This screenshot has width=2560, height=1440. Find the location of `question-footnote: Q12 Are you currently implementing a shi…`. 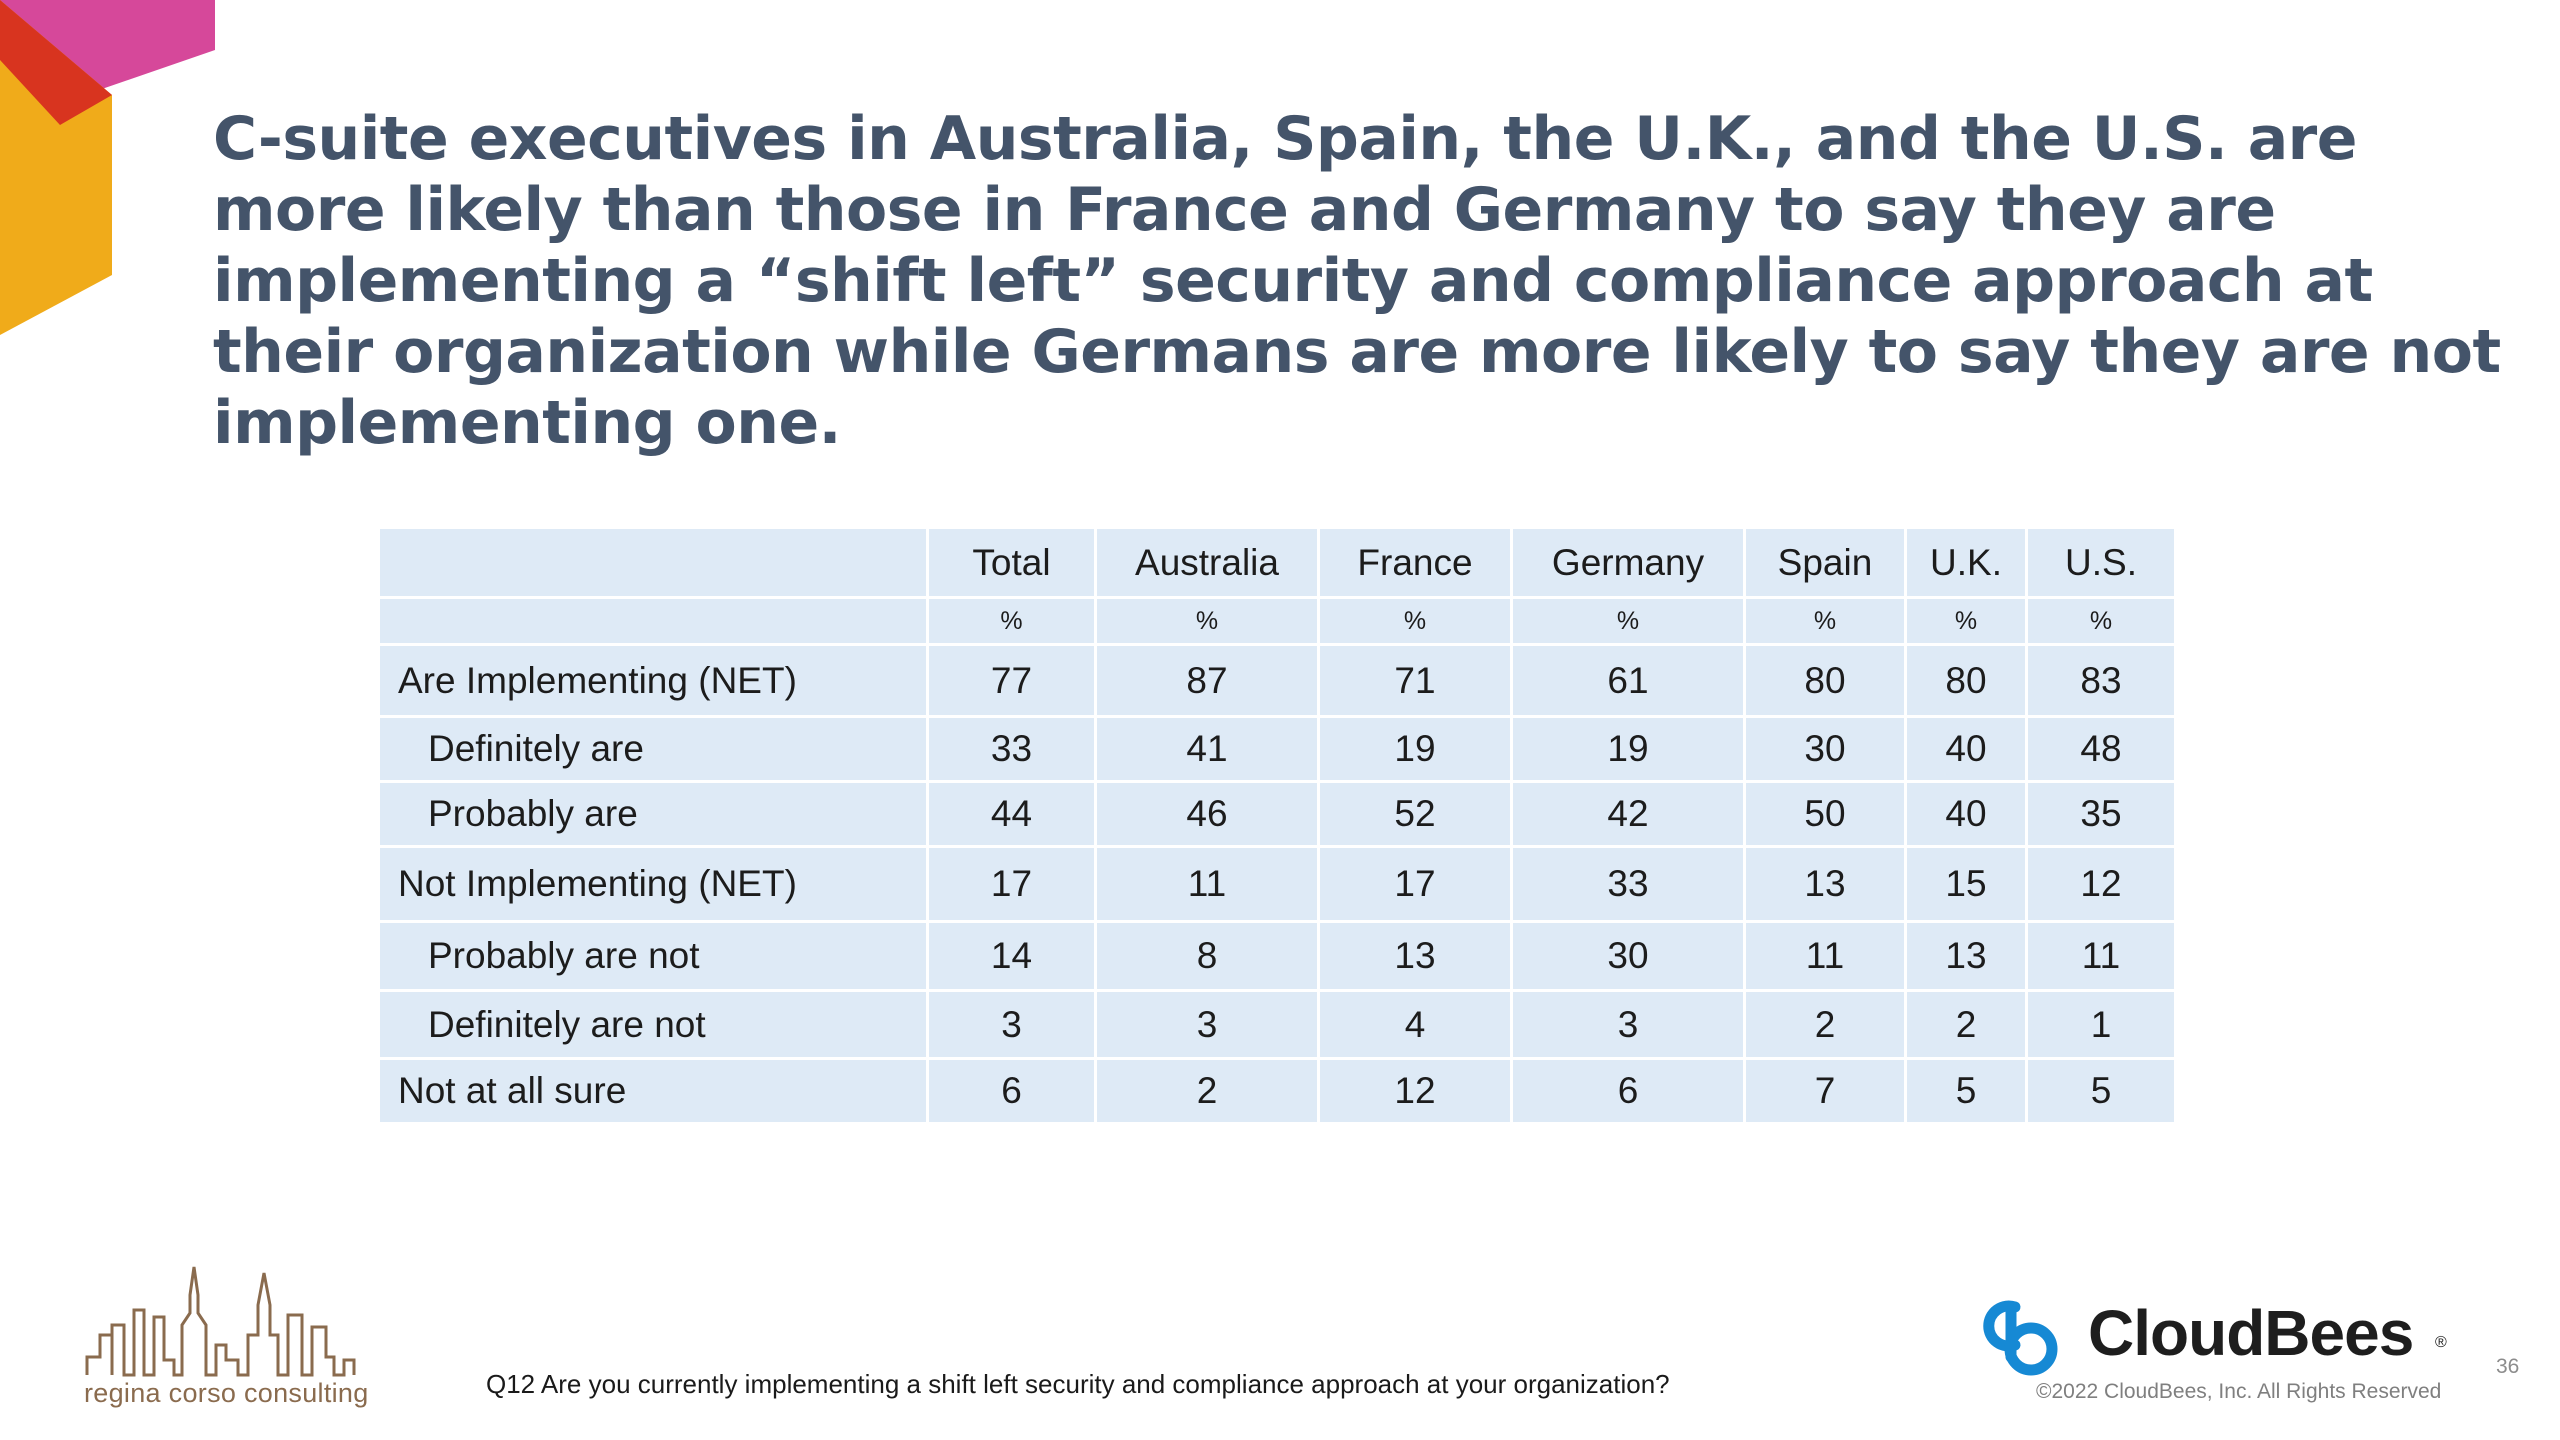

question-footnote: Q12 Are you currently implementing a shi… is located at coordinates (1078, 1384).